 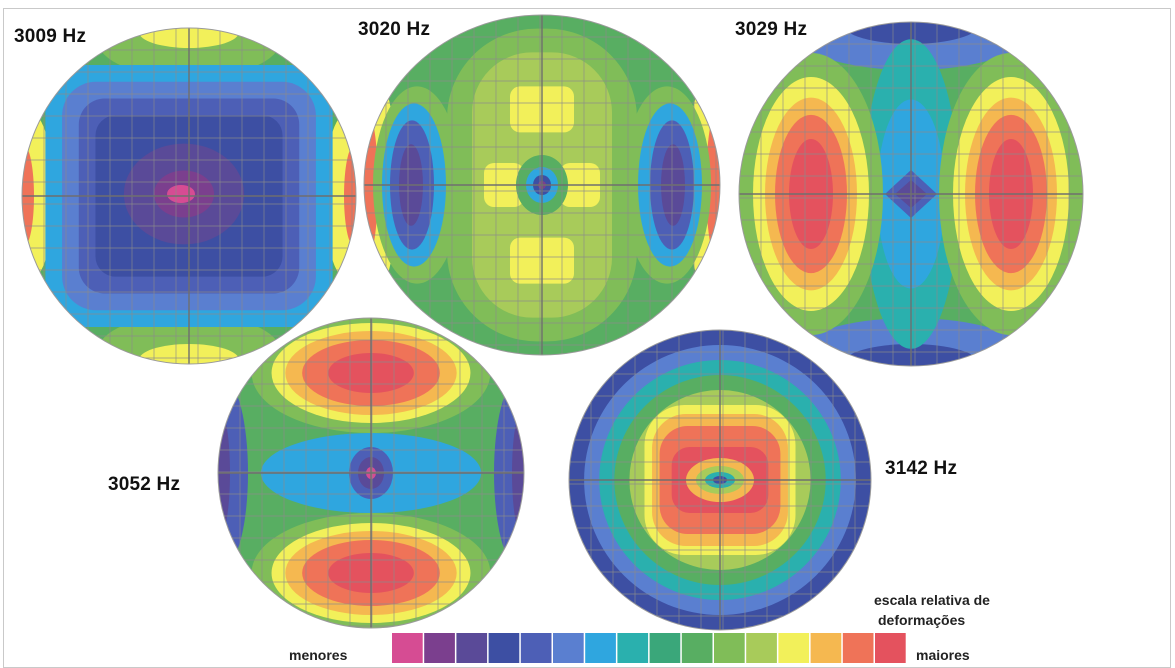 What do you see at coordinates (964, 610) in the screenshot?
I see `scale-caption: escala relativa de deformações` at bounding box center [964, 610].